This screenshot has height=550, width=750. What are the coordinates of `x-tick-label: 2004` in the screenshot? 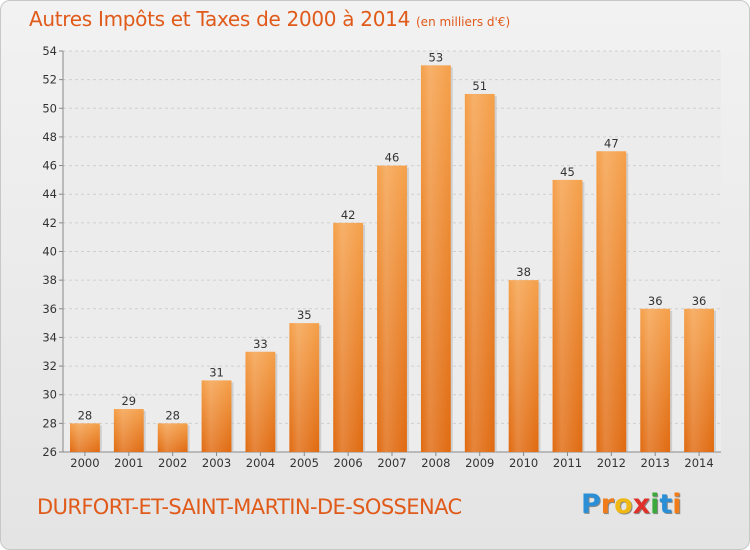 It's located at (260, 463).